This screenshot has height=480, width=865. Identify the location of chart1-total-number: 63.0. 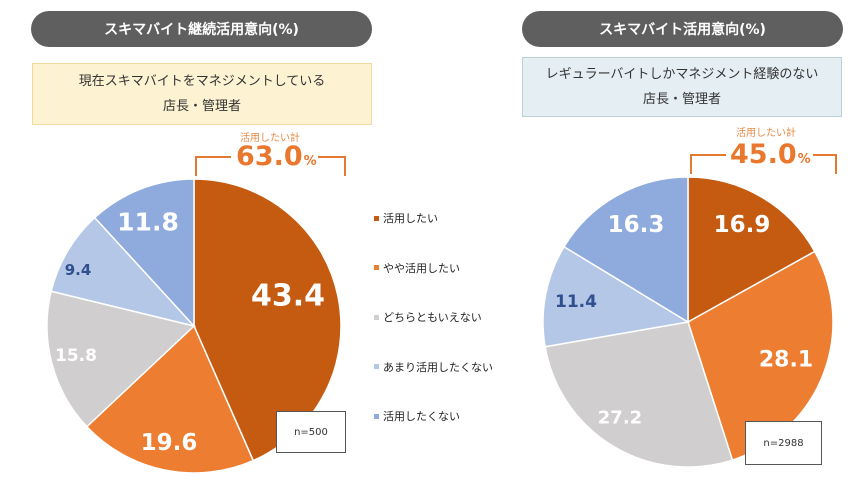
(269, 156).